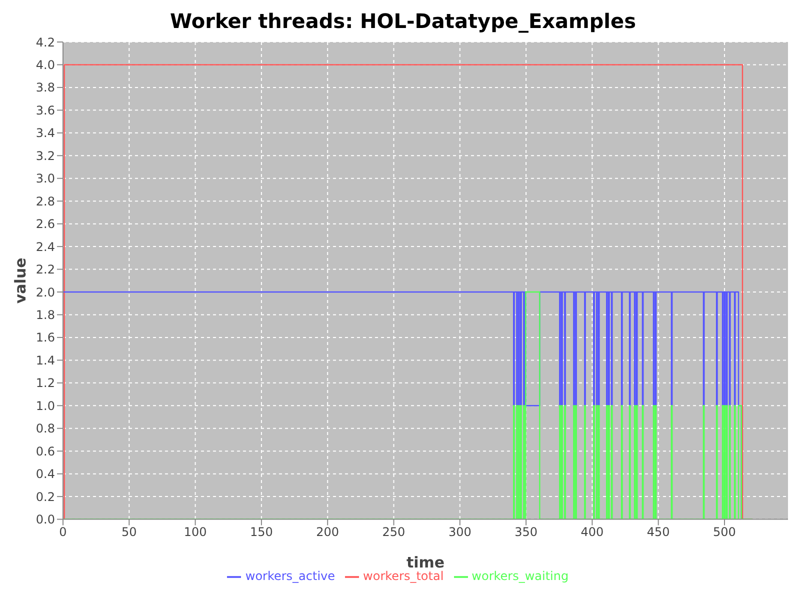  I want to click on y-tick-label: 2.8, so click(45, 201).